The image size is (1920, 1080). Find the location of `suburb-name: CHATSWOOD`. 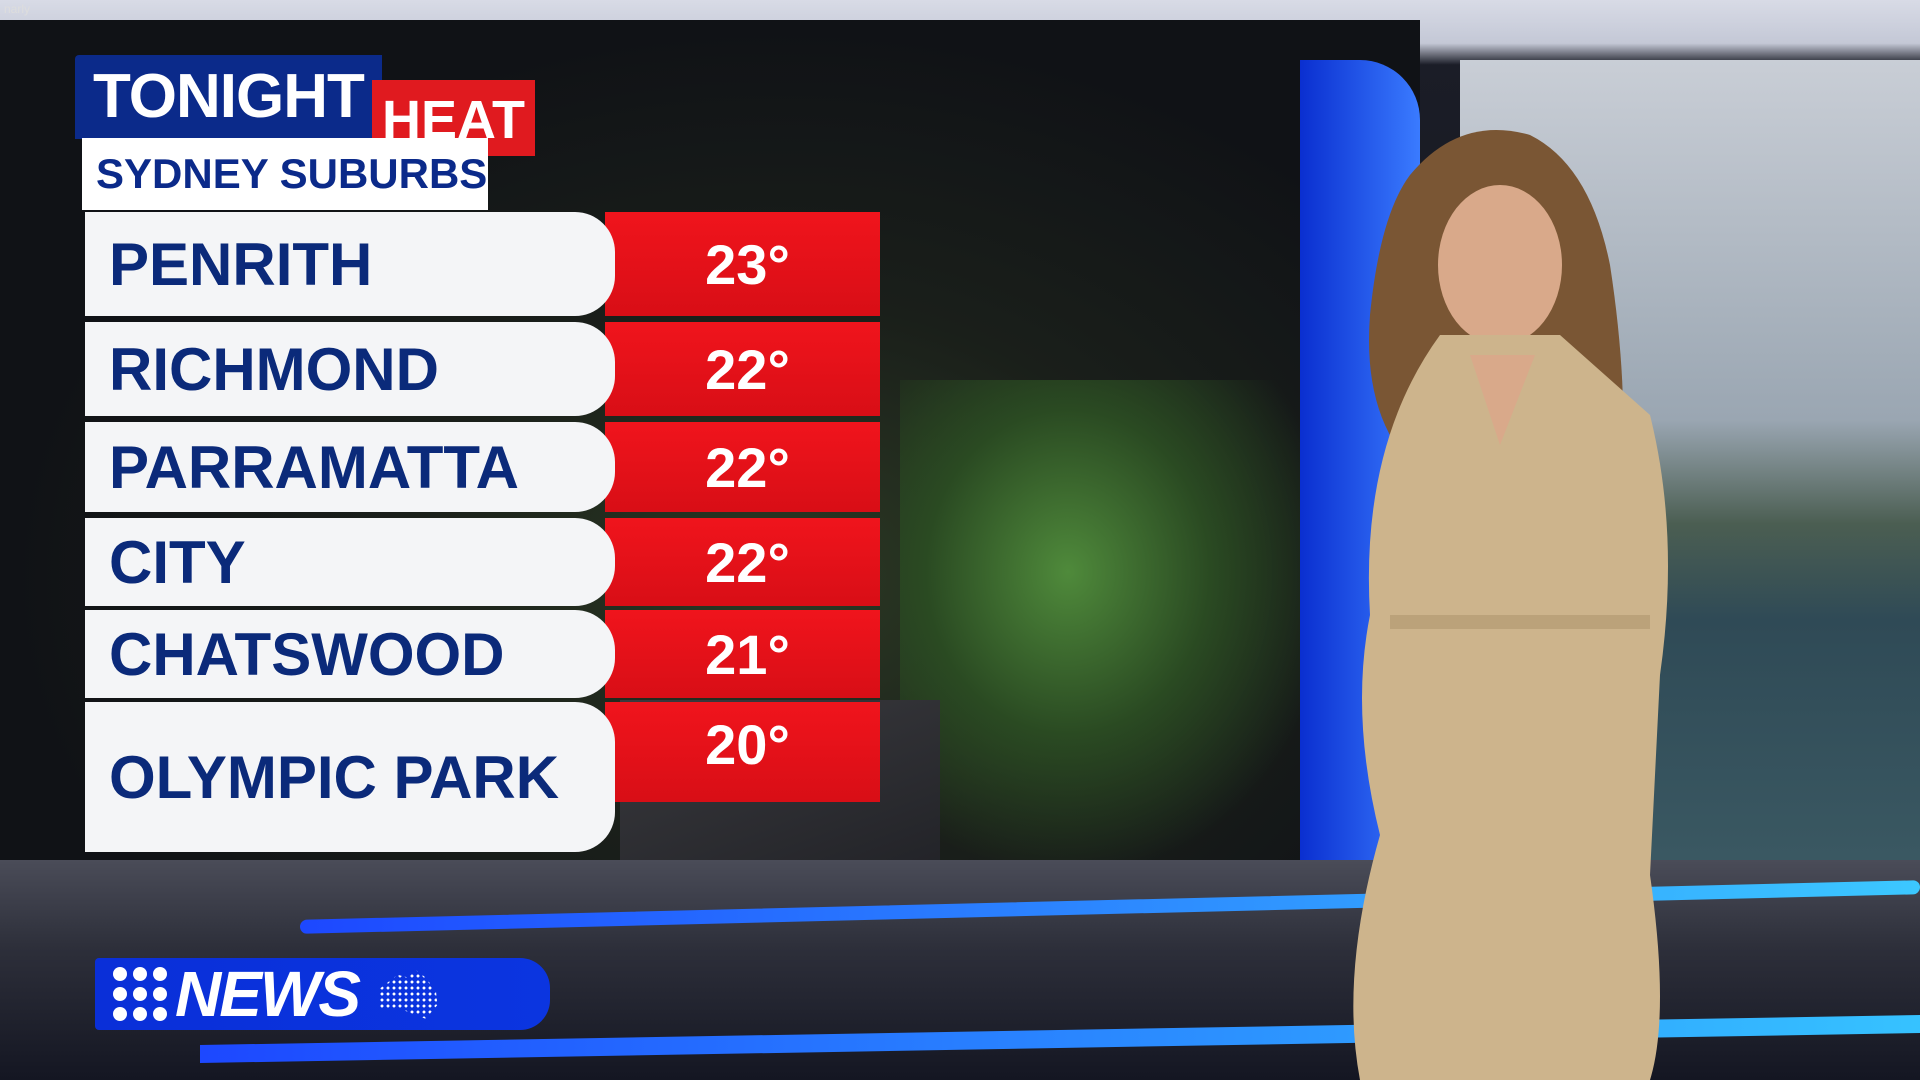

suburb-name: CHATSWOOD is located at coordinates (350, 654).